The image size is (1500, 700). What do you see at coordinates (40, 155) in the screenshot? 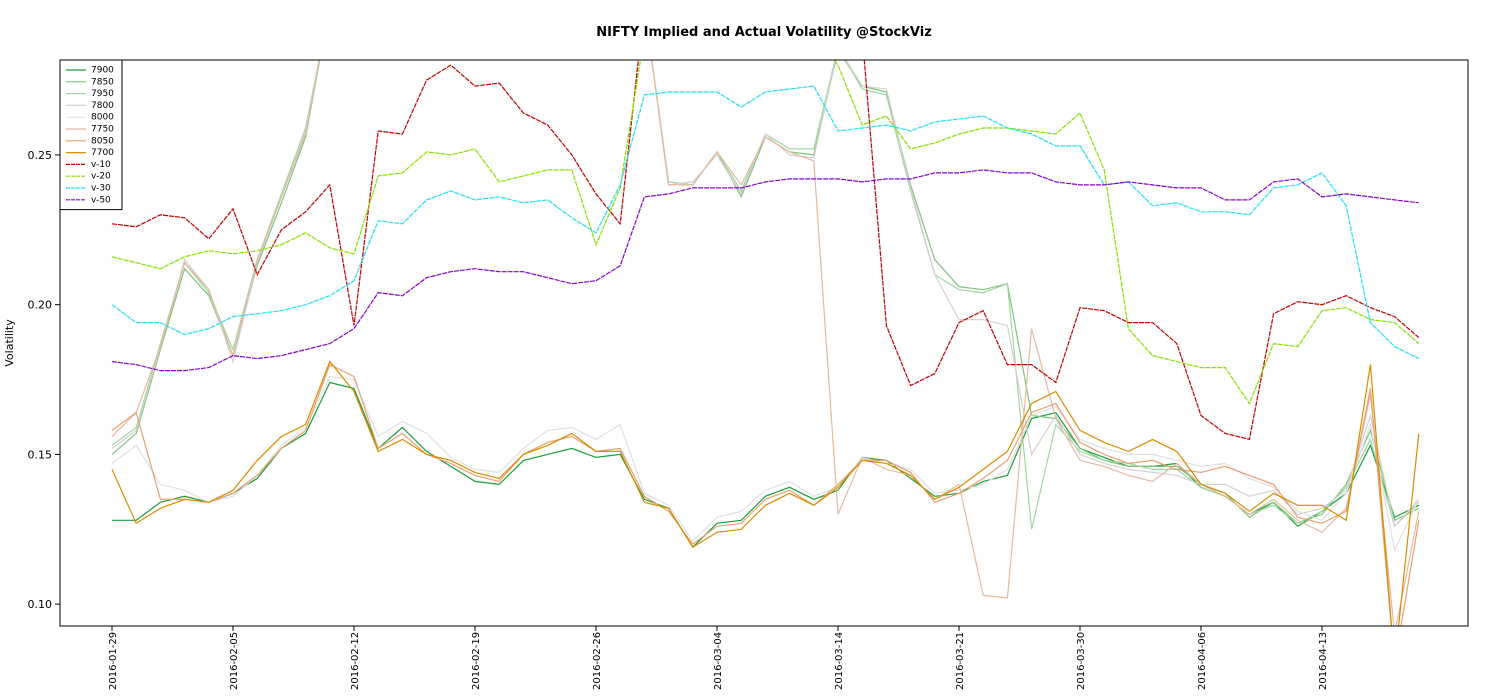
I see `y-tick-label: 0.25` at bounding box center [40, 155].